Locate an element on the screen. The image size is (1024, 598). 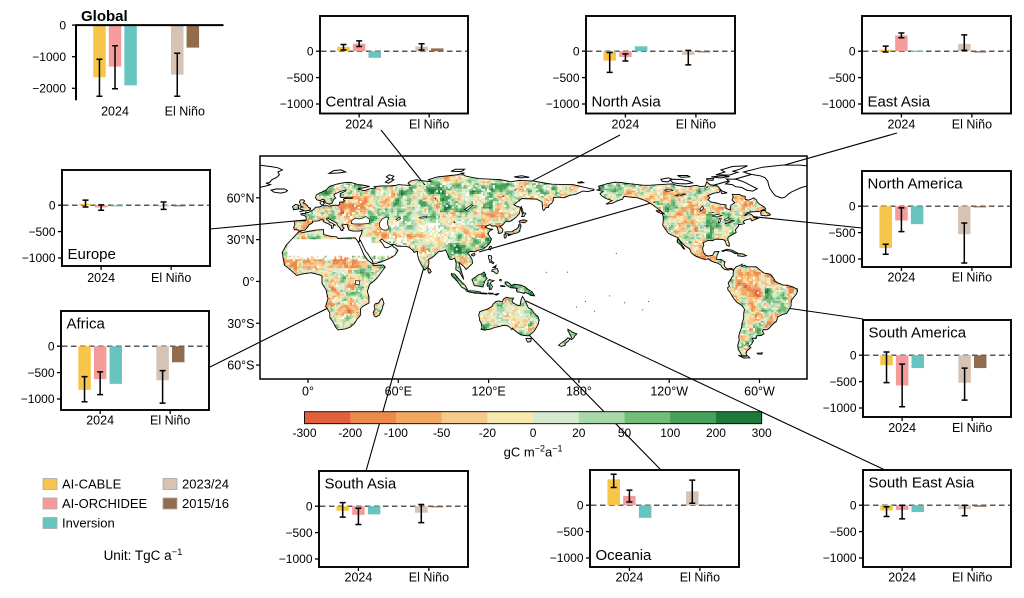
svg-text: North Asia is located at coordinates (627, 102).